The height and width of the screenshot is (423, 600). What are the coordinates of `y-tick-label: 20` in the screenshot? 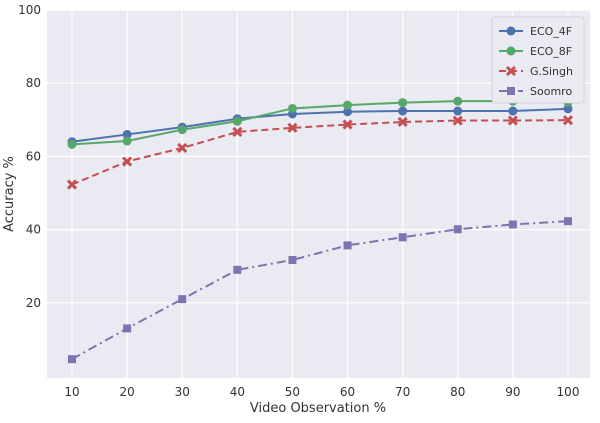 It's located at (33, 303).